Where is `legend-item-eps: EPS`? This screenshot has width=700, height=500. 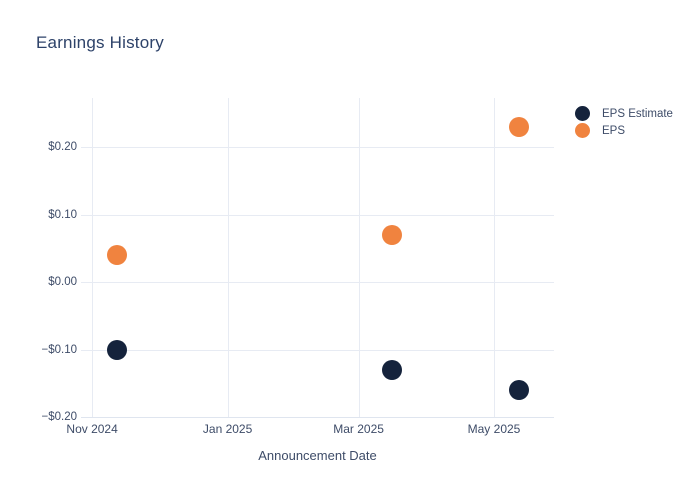
legend-item-eps: EPS is located at coordinates (624, 130).